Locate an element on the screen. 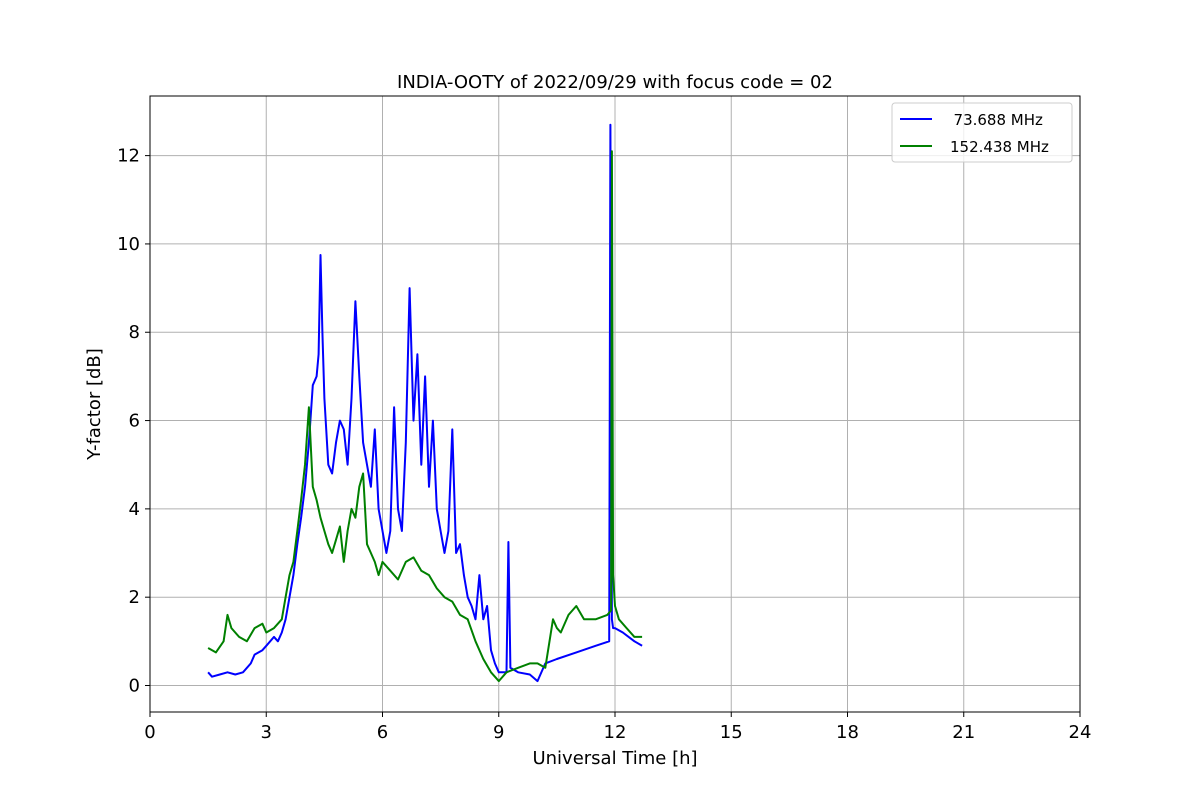  y-tick-label: 10 is located at coordinates (128, 244).